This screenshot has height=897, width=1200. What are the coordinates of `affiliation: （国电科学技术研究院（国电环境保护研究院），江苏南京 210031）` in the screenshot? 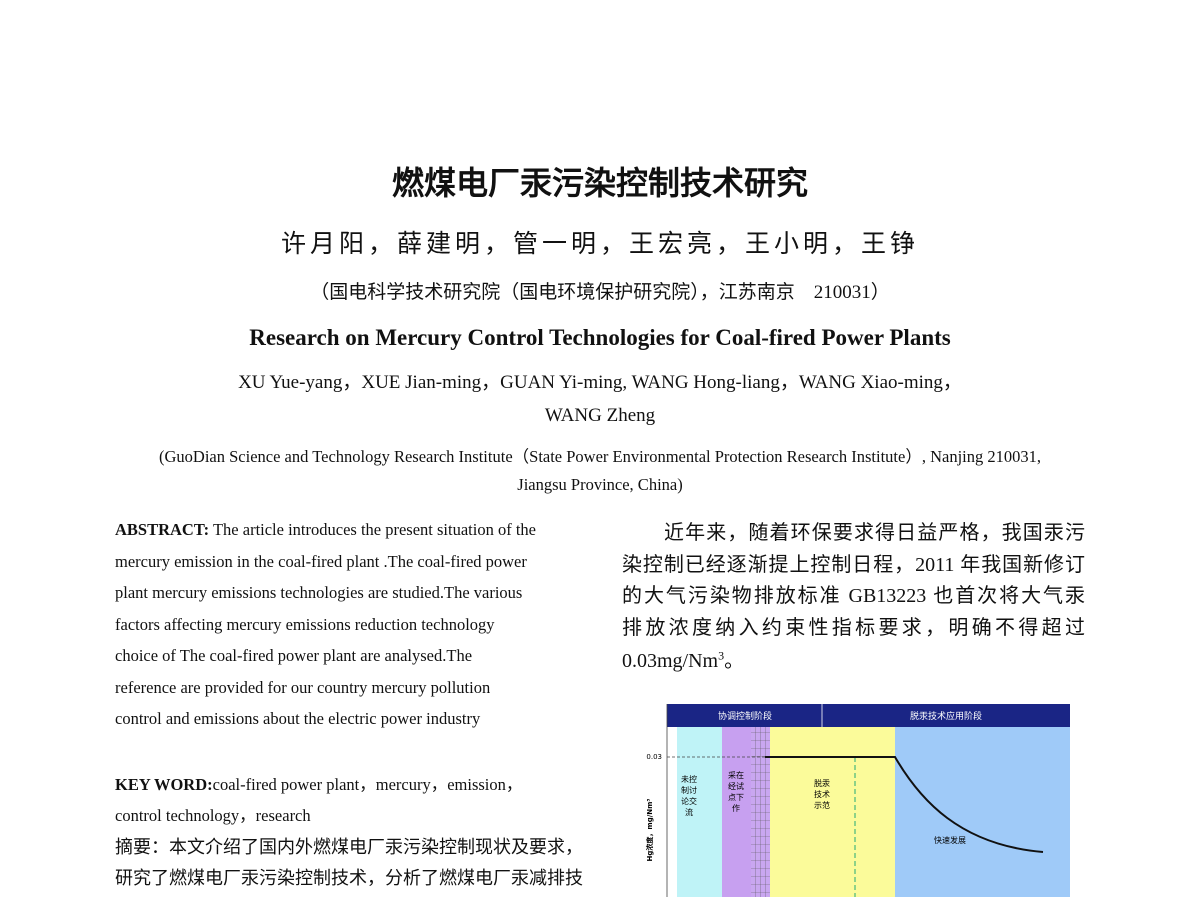 It's located at (600, 292).